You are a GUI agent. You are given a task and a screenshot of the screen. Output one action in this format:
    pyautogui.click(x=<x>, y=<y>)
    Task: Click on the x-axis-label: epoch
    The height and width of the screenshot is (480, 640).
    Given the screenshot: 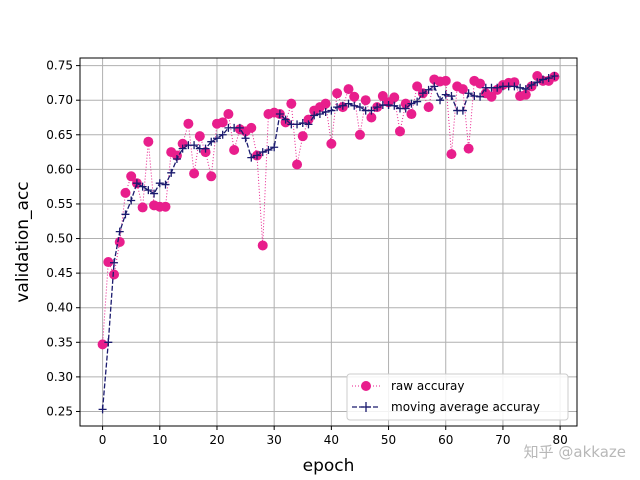 What is the action you would take?
    pyautogui.click(x=329, y=466)
    